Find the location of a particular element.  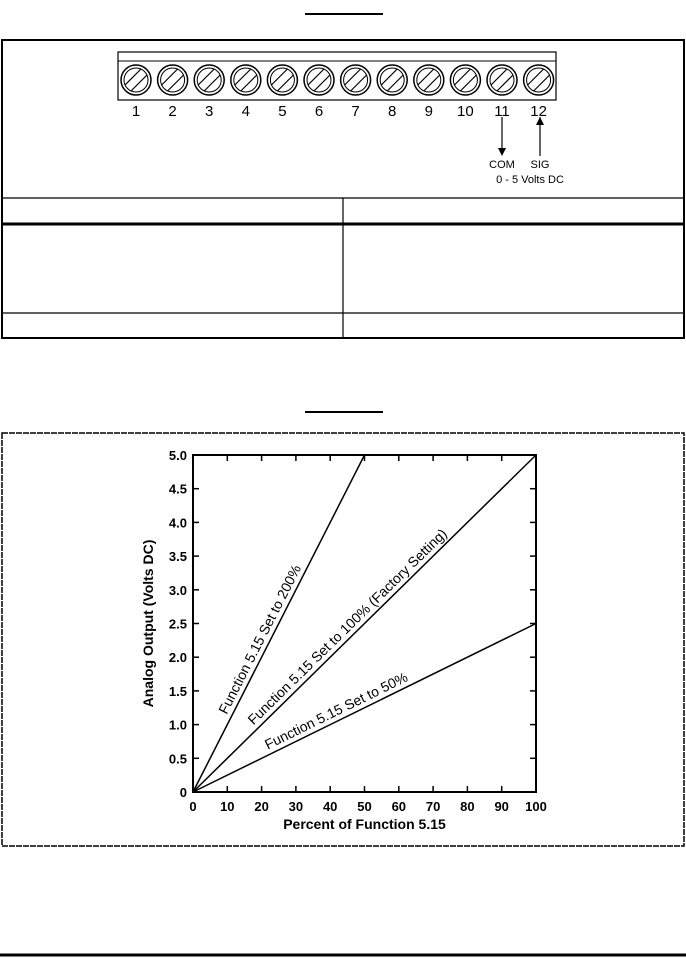

x-tick-label: 100 is located at coordinates (536, 806).